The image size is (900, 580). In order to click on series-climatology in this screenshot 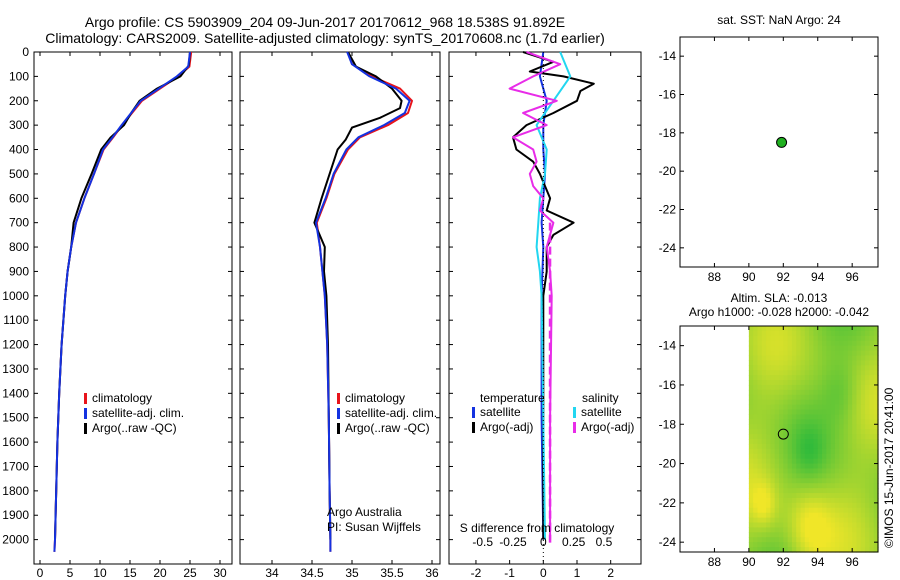, I will do `click(364, 301)`.